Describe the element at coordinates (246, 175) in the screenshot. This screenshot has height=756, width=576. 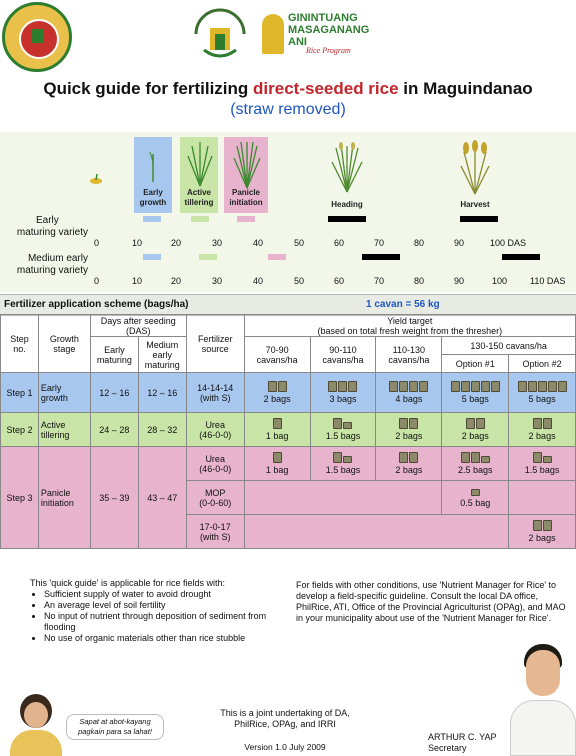
I see `stage-panicle-initiation` at that location.